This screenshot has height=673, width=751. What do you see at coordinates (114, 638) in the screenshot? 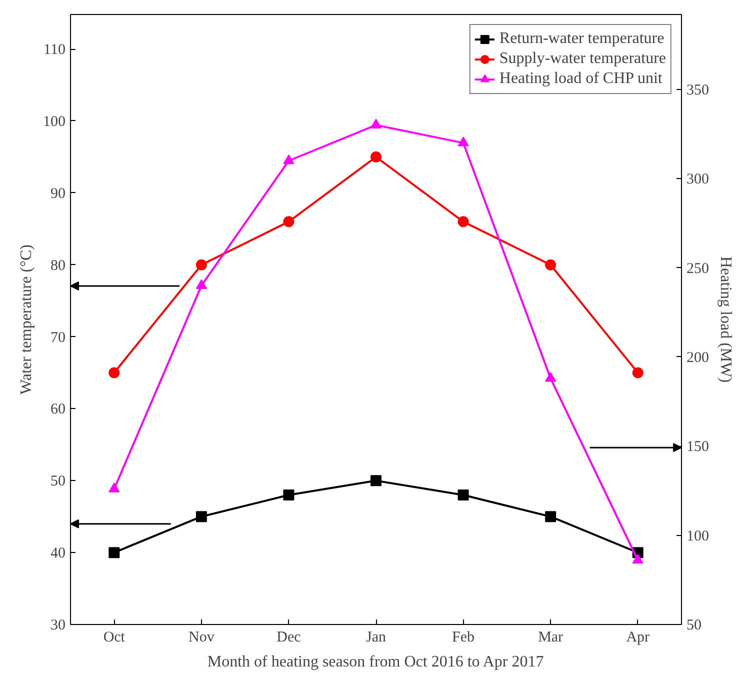
I see `x-tick-label: Oct` at bounding box center [114, 638].